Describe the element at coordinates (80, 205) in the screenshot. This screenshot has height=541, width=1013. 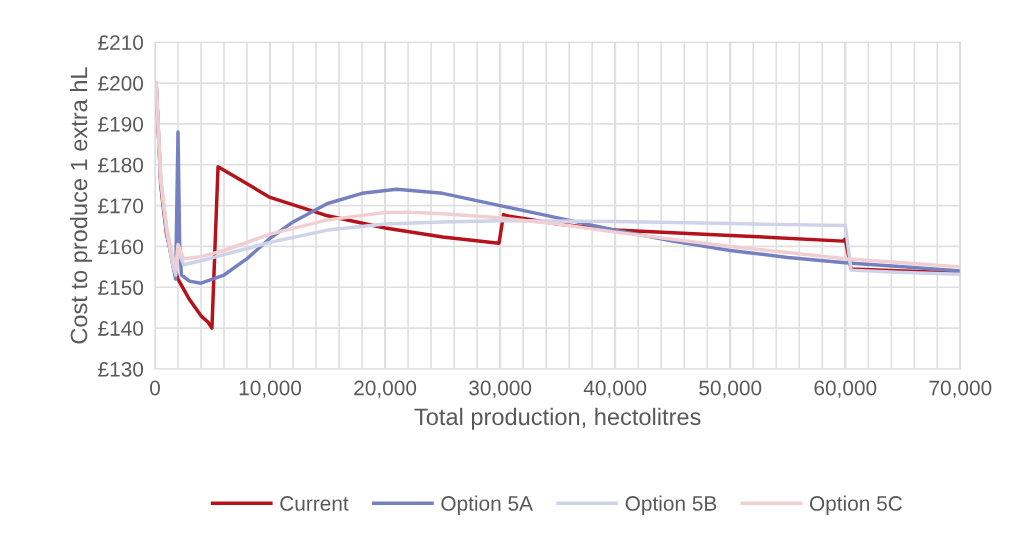
I see `y-axis-title: Cost to produce 1 extra hL` at that location.